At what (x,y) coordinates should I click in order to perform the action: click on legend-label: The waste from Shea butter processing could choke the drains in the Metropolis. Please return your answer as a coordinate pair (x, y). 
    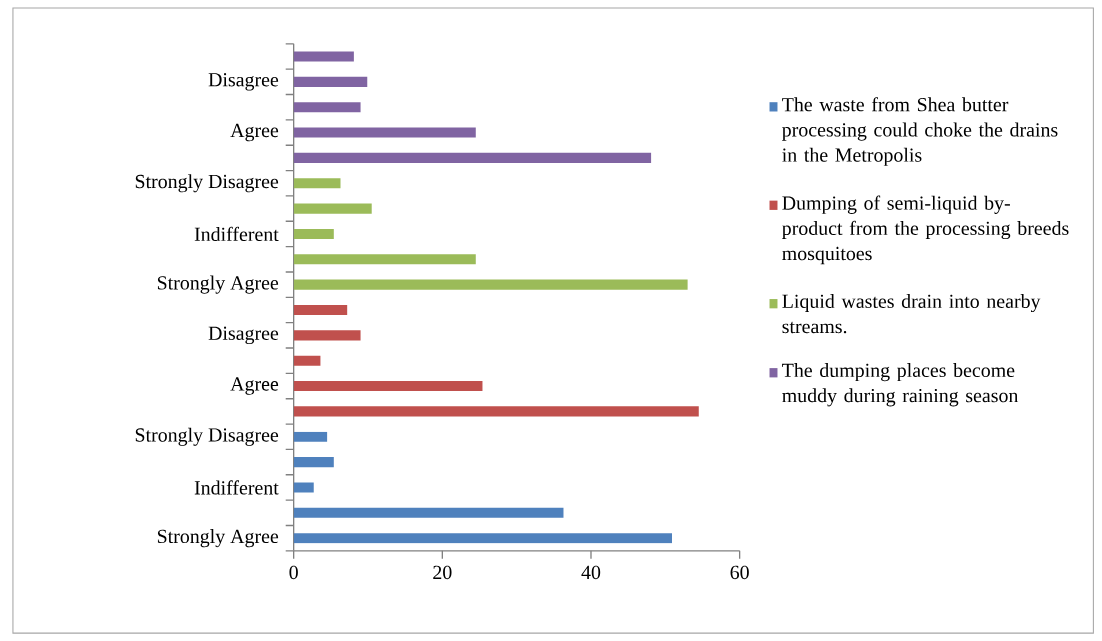
    Looking at the image, I should click on (920, 131).